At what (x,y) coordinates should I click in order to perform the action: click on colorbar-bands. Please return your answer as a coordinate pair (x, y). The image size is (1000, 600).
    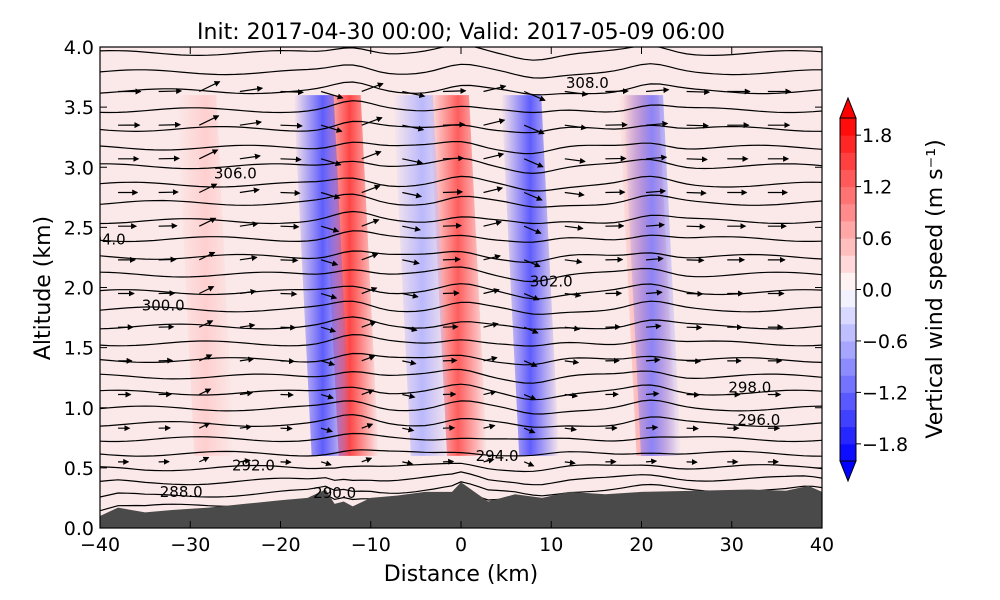
    Looking at the image, I should click on (848, 290).